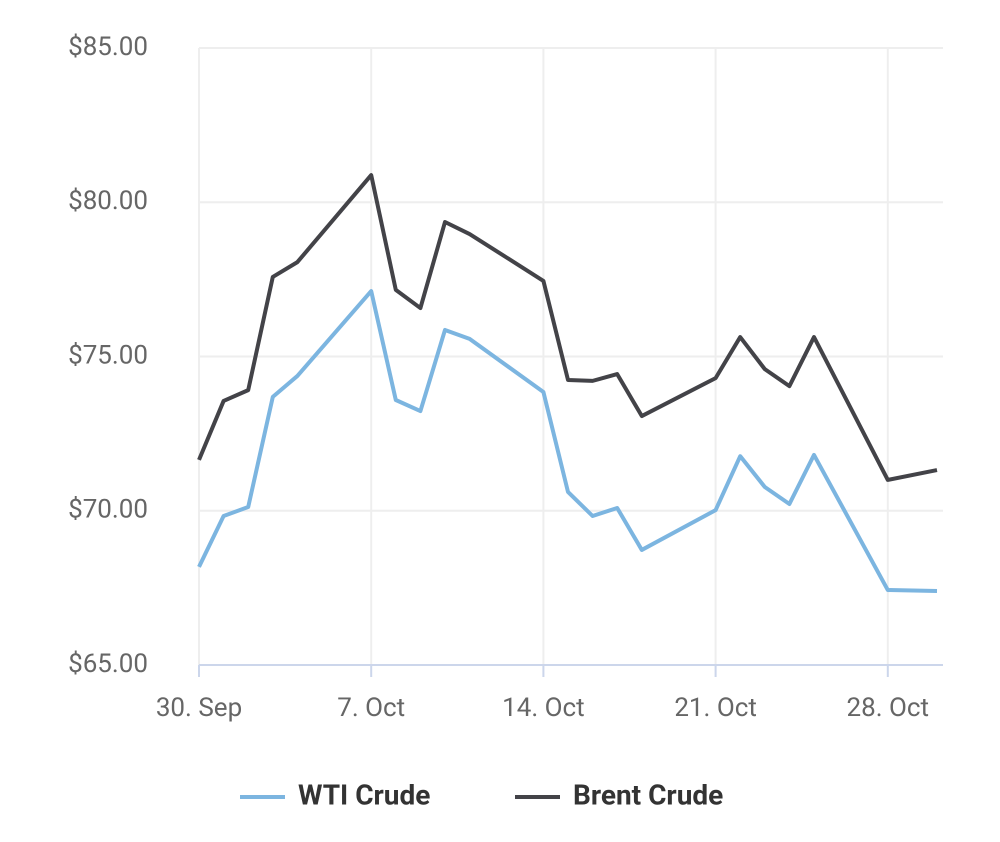 This screenshot has height=842, width=1000. Describe the element at coordinates (108, 510) in the screenshot. I see `y-tick-label: $70.00` at that location.